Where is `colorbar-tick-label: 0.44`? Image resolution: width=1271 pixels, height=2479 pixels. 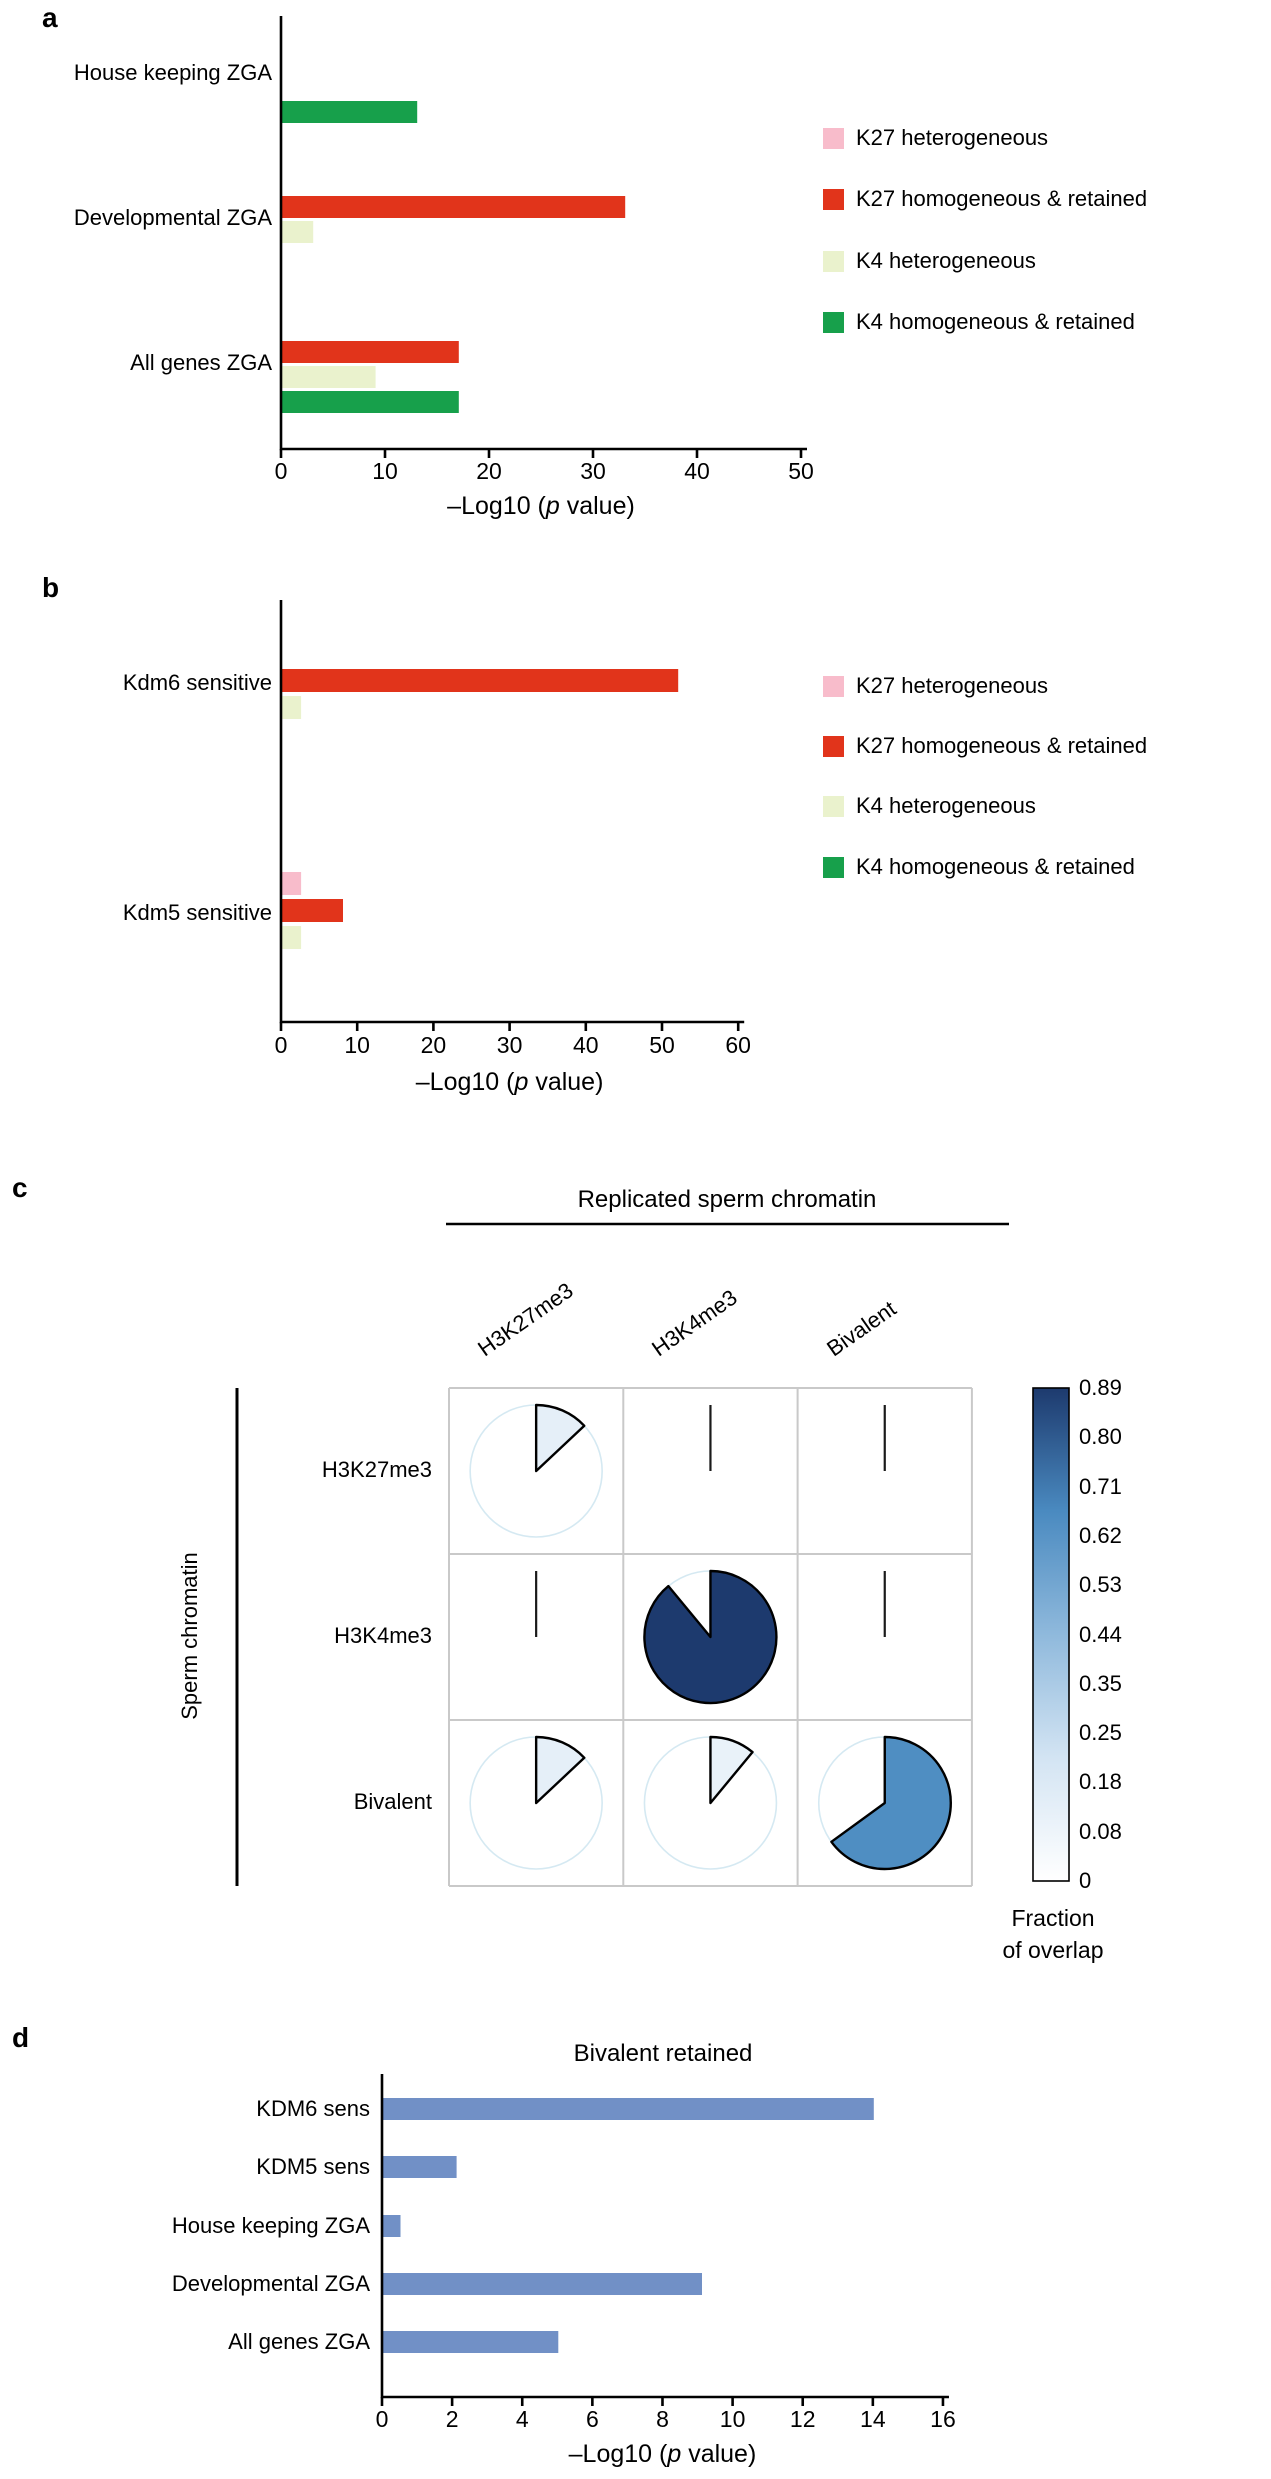
colorbar-tick-label: 0.44 is located at coordinates (1100, 1634).